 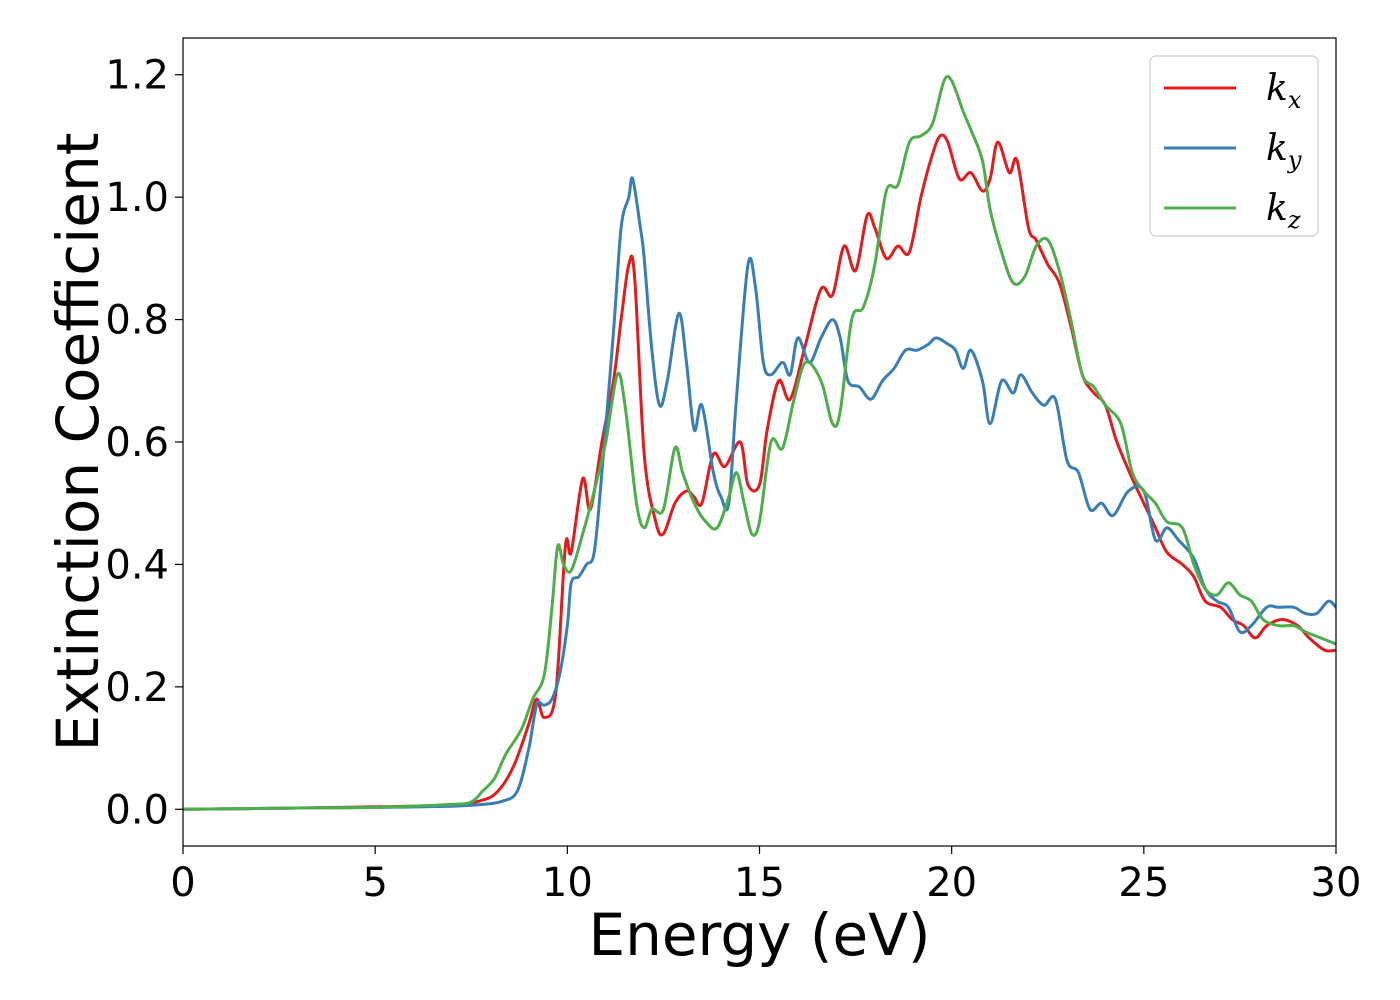 What do you see at coordinates (137, 688) in the screenshot?
I see `y-tick-label: 0.2` at bounding box center [137, 688].